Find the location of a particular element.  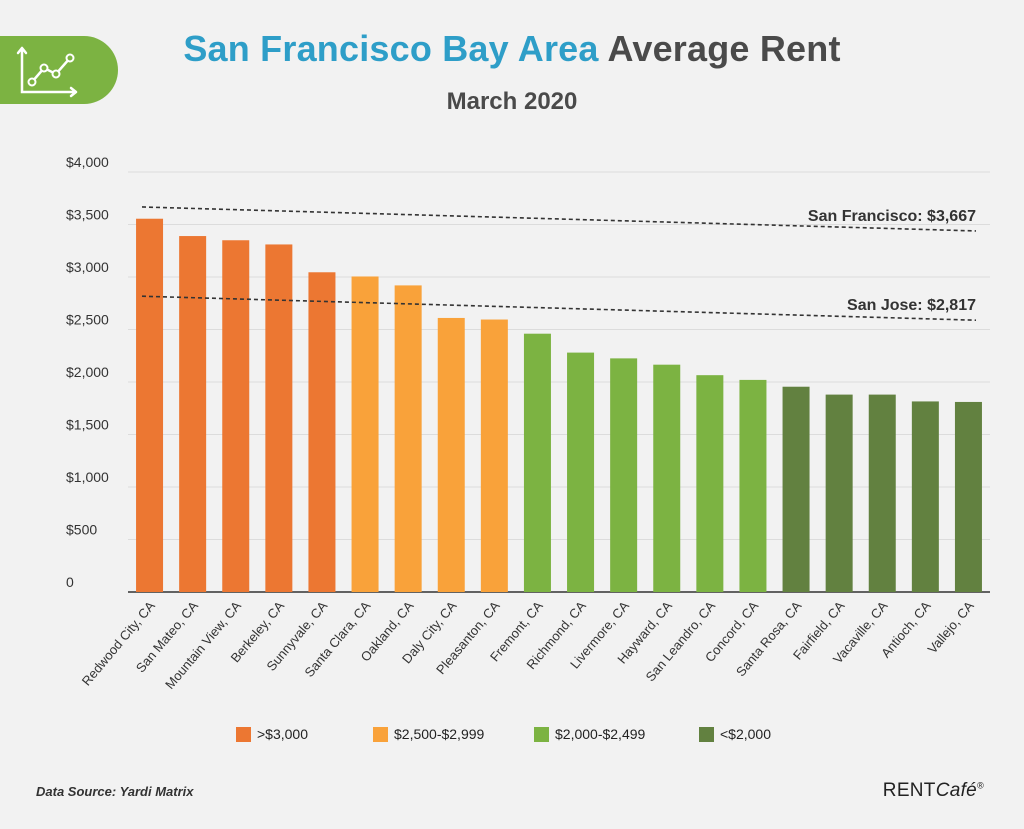

legend-item: <$2,000 is located at coordinates (735, 734).